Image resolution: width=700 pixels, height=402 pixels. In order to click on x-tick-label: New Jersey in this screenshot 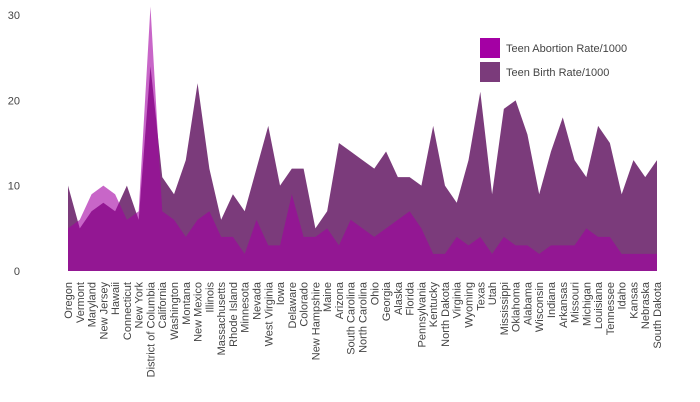, I will do `click(104, 311)`.